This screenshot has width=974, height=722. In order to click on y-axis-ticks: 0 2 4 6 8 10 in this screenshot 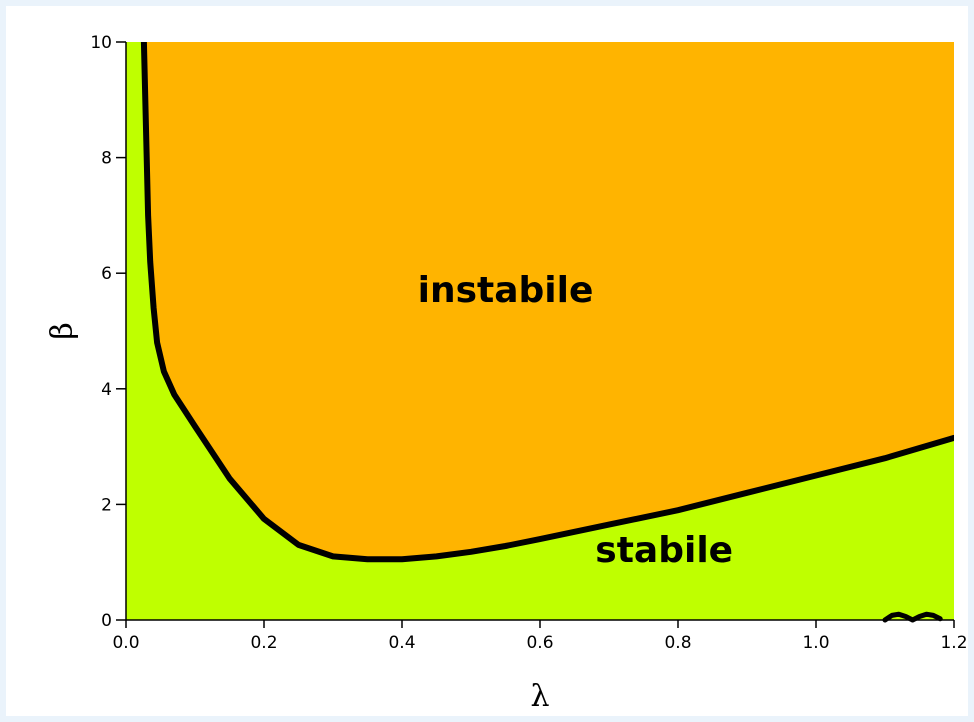, I will do `click(108, 332)`.